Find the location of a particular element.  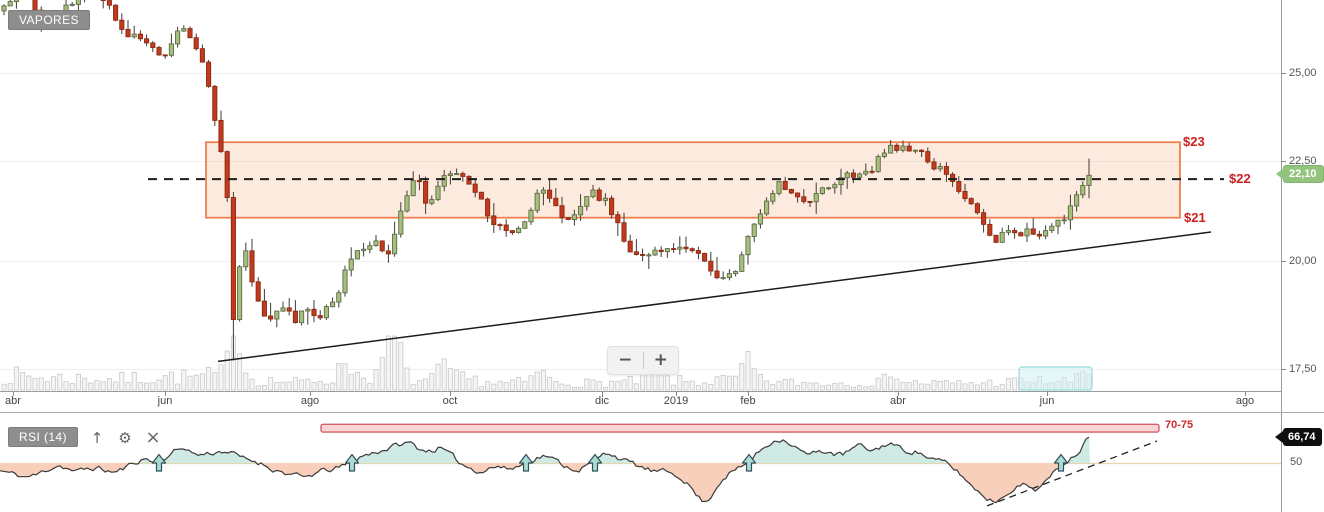

zone-bottom-label: $21 is located at coordinates (1195, 217).